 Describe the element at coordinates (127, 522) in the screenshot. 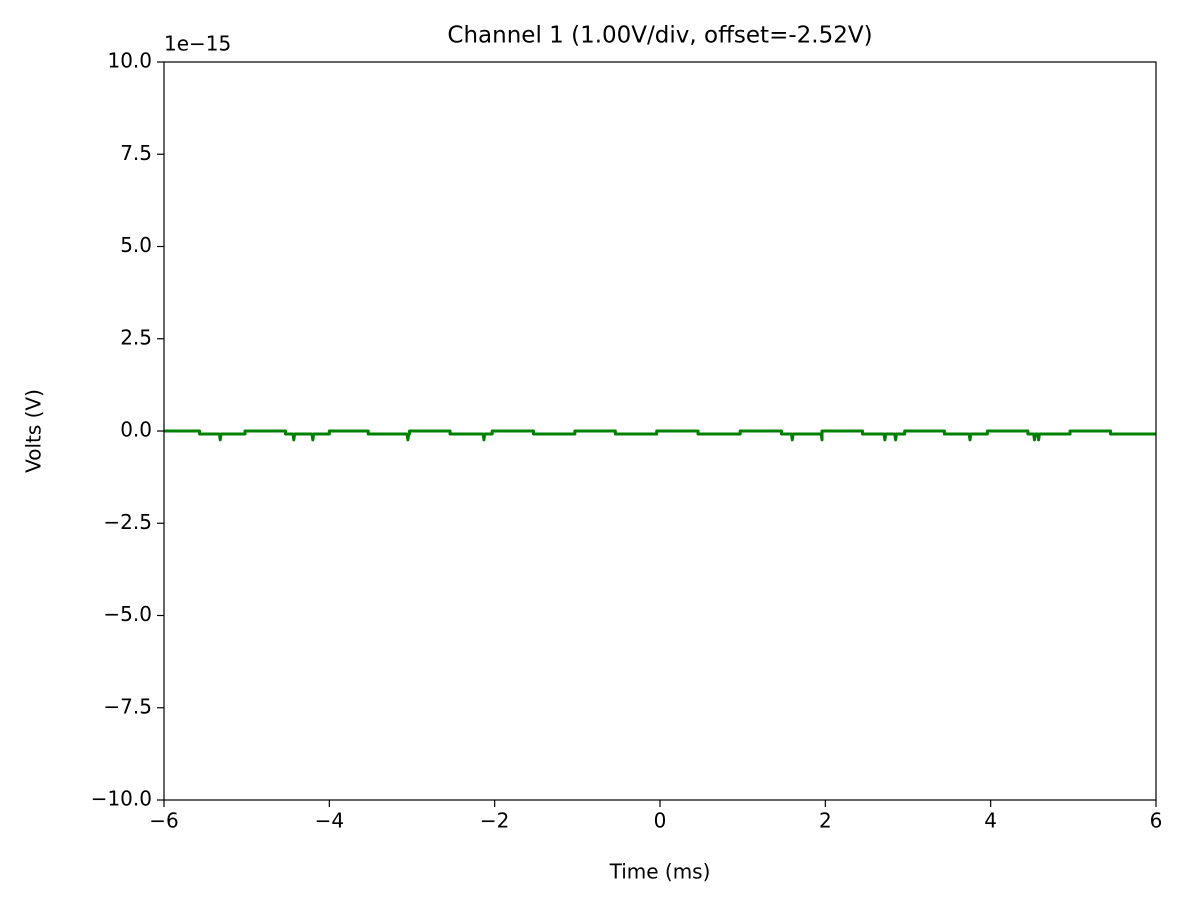

I see `y-tick-label: −2.5` at that location.